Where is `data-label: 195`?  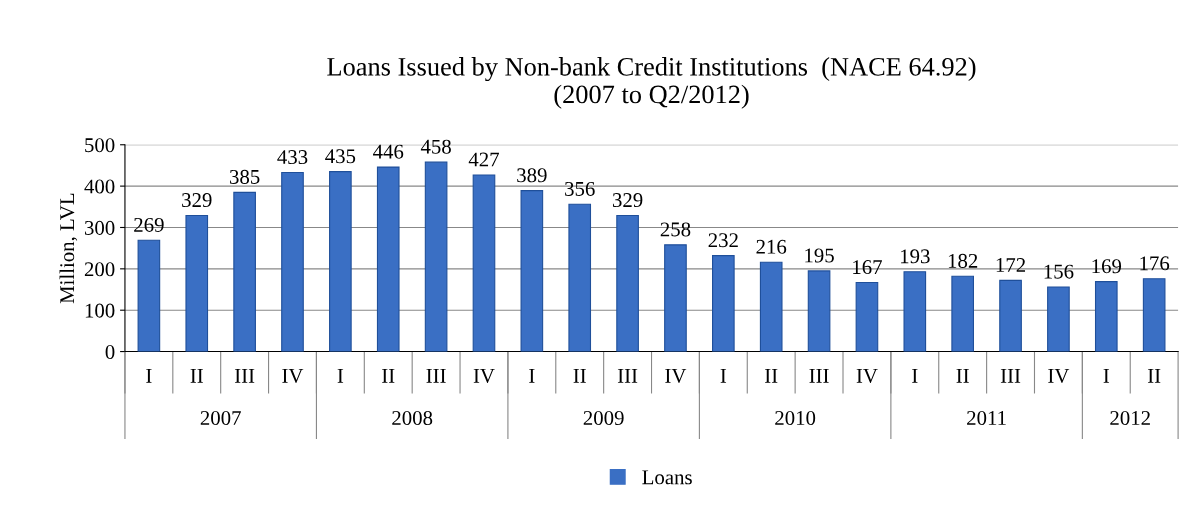
data-label: 195 is located at coordinates (819, 255).